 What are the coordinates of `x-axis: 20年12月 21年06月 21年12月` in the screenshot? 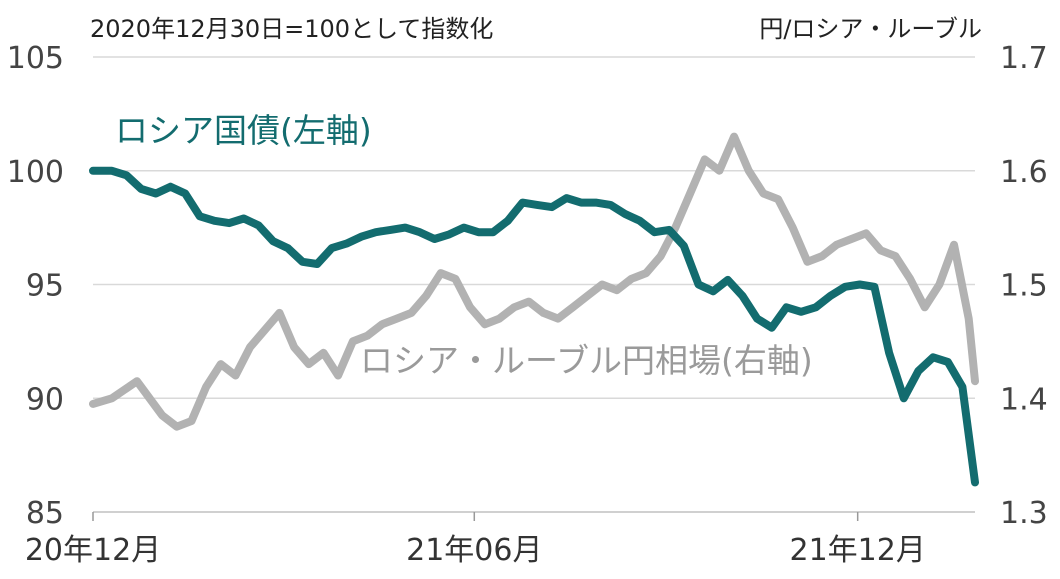 It's located at (475, 540).